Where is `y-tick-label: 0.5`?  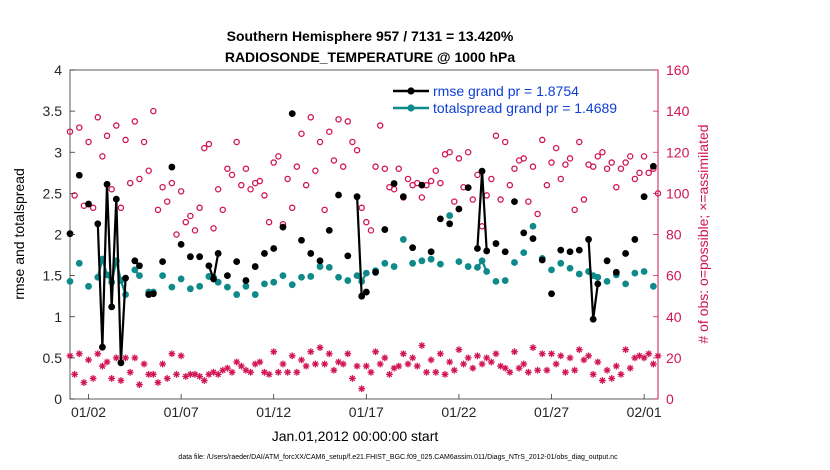
y-tick-label: 0.5 is located at coordinates (53, 358).